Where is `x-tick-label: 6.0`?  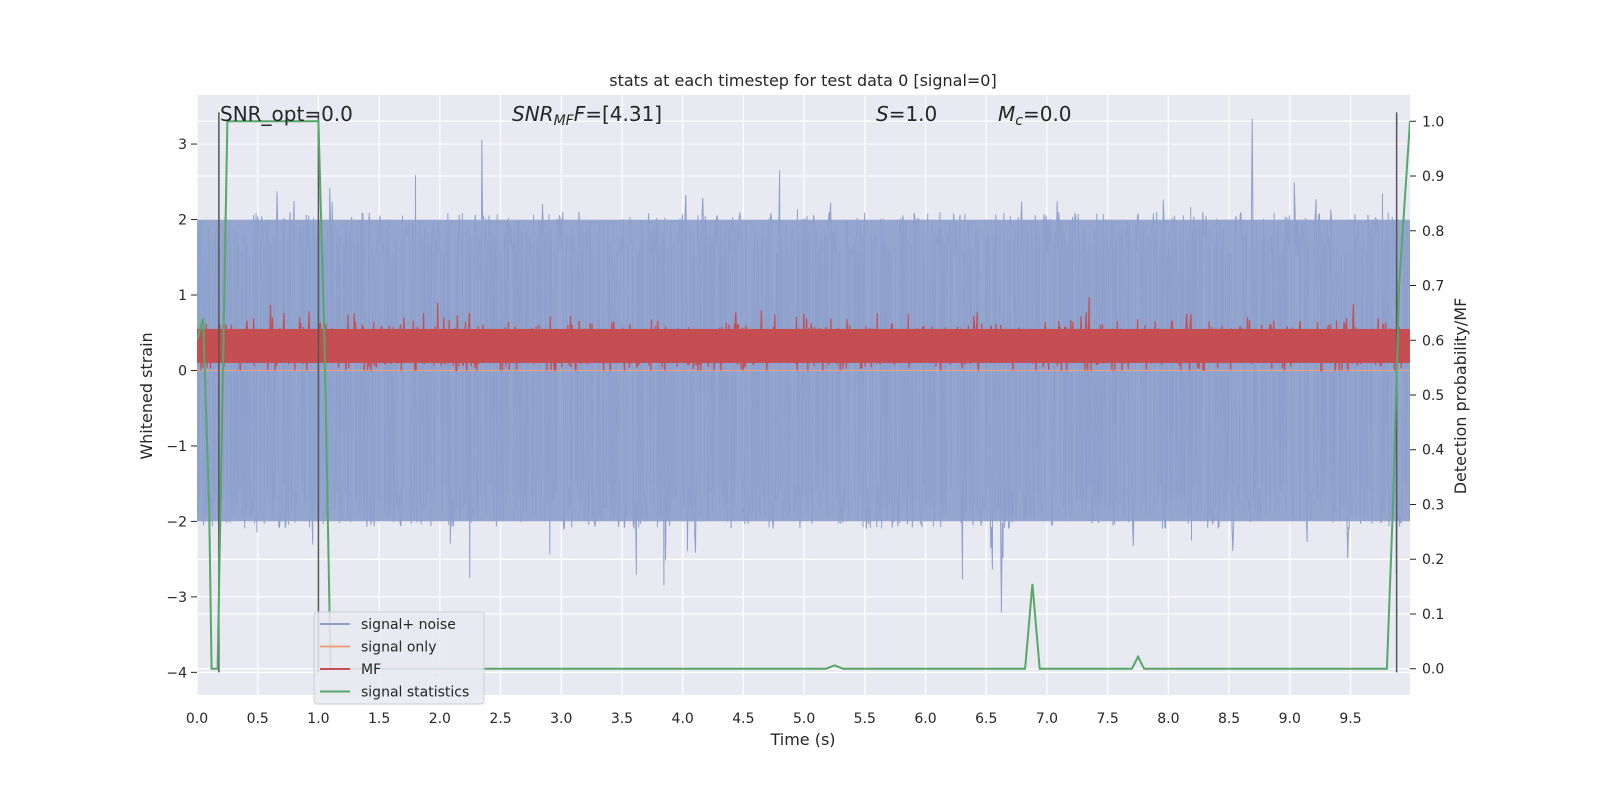
x-tick-label: 6.0 is located at coordinates (925, 719).